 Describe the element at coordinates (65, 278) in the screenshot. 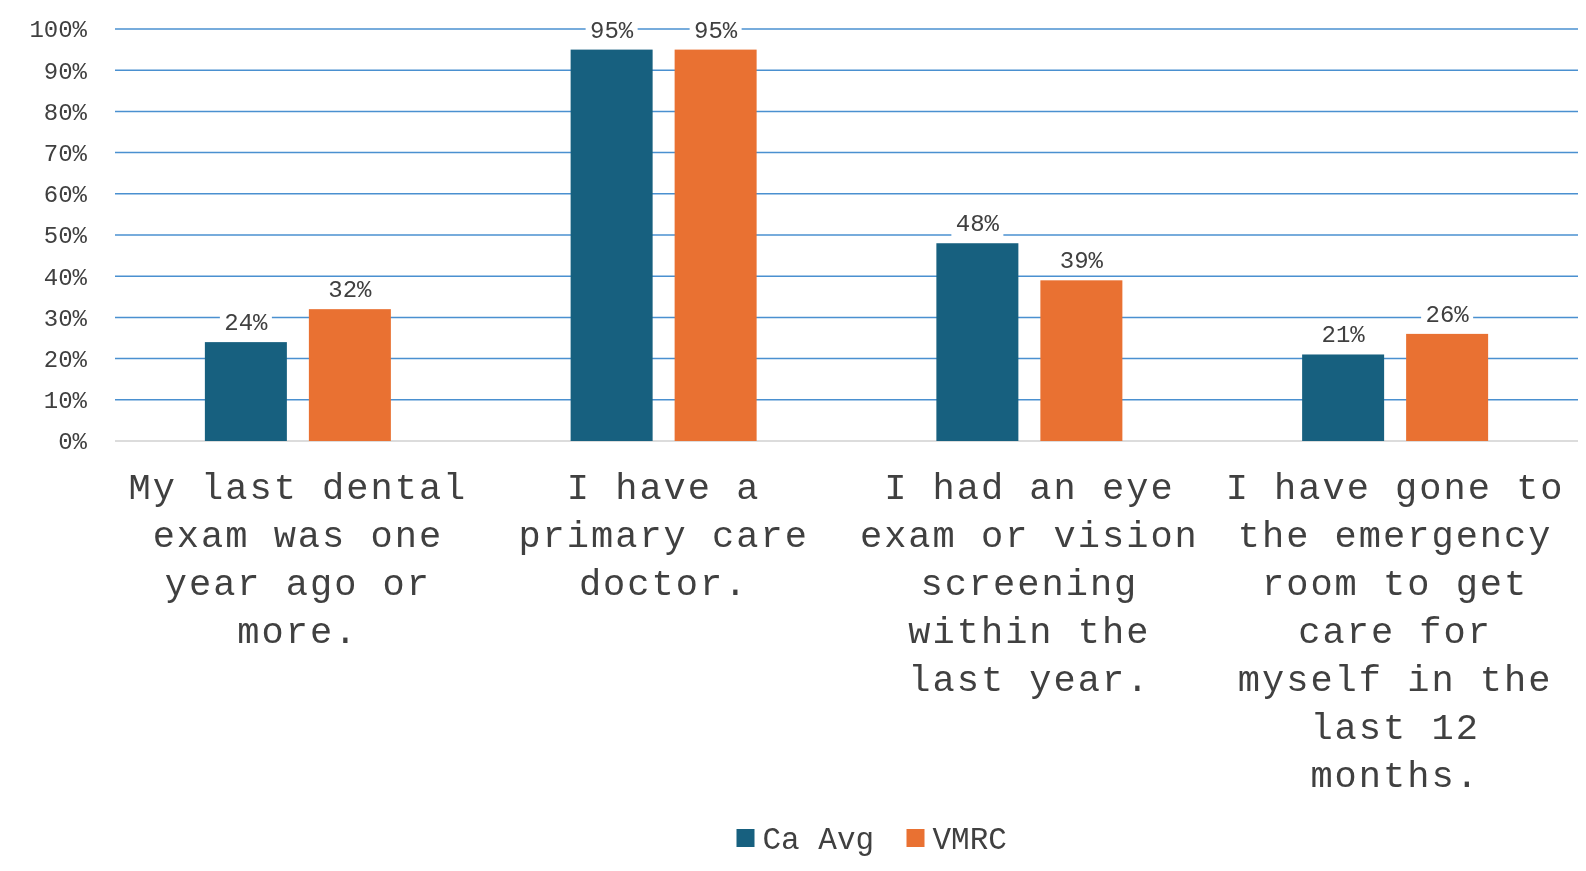

I see `y-tick-label: 40%` at that location.